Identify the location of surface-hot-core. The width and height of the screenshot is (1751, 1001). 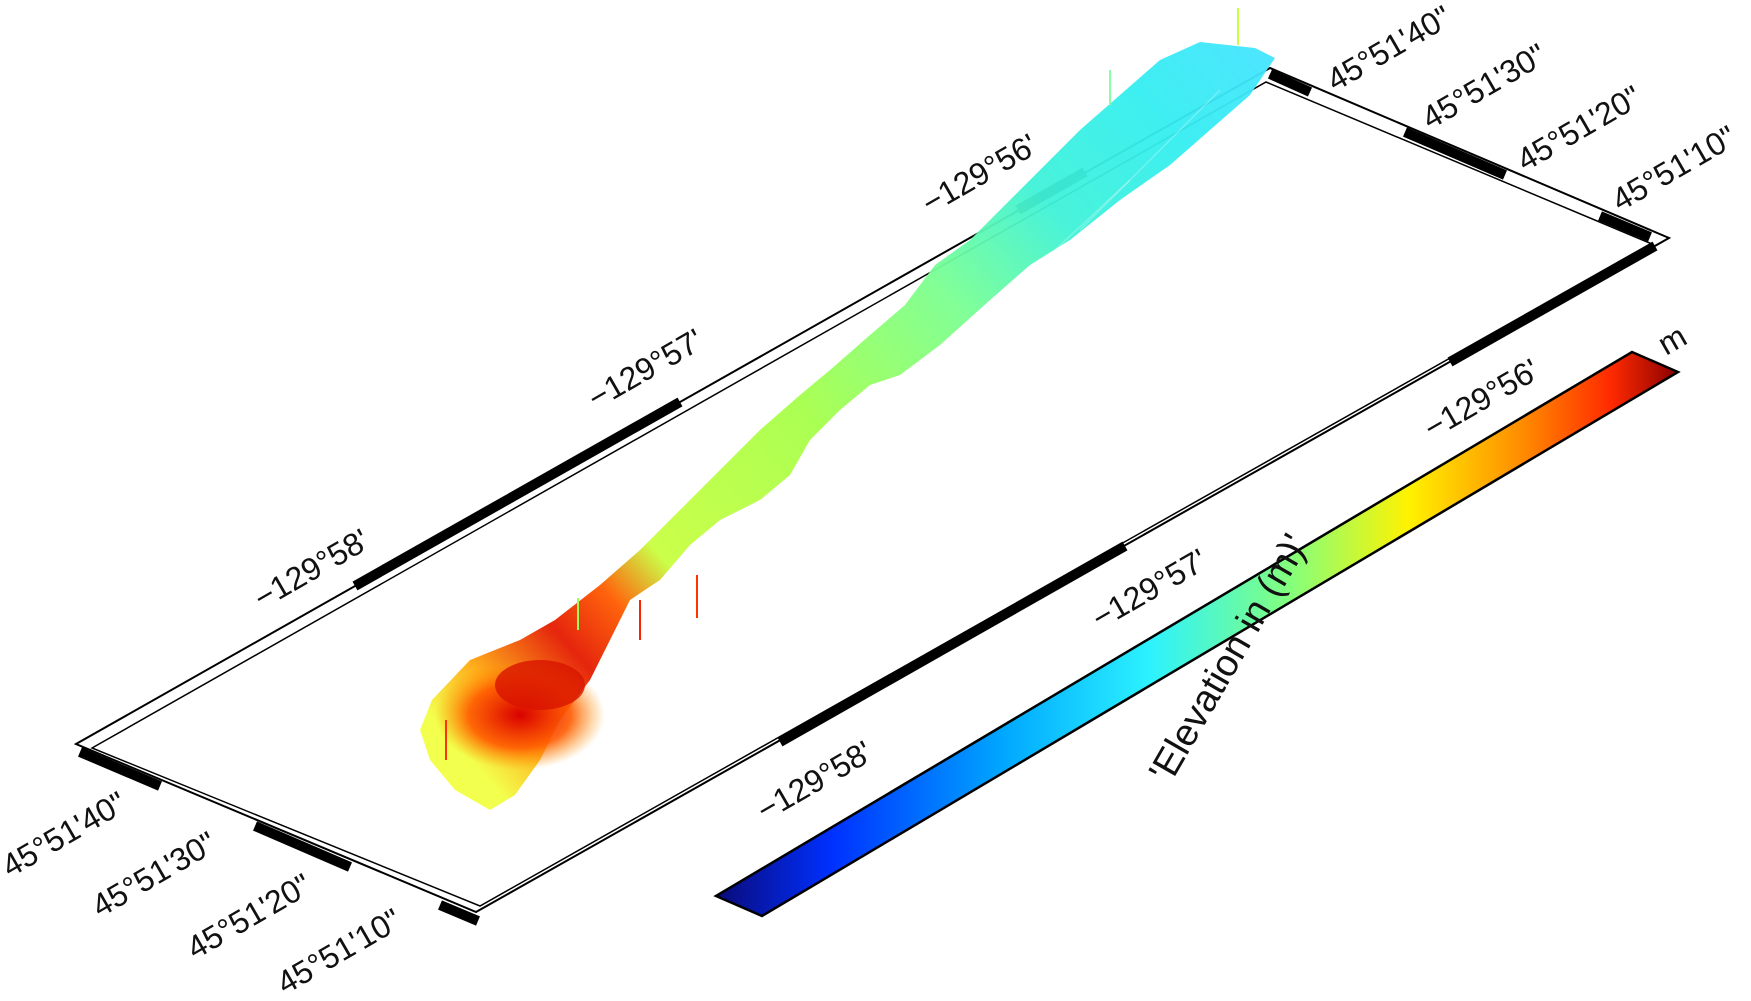
(540, 685).